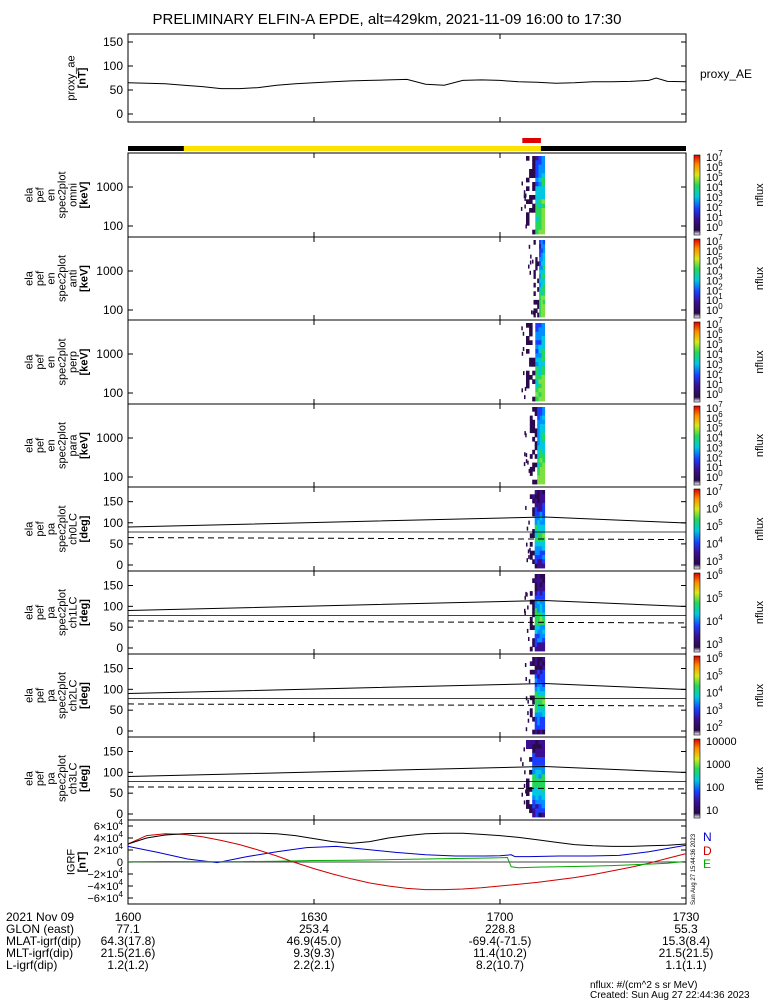  What do you see at coordinates (57, 194) in the screenshot?
I see `ylabel-omni: elapefenspec2plotomni[keV]` at bounding box center [57, 194].